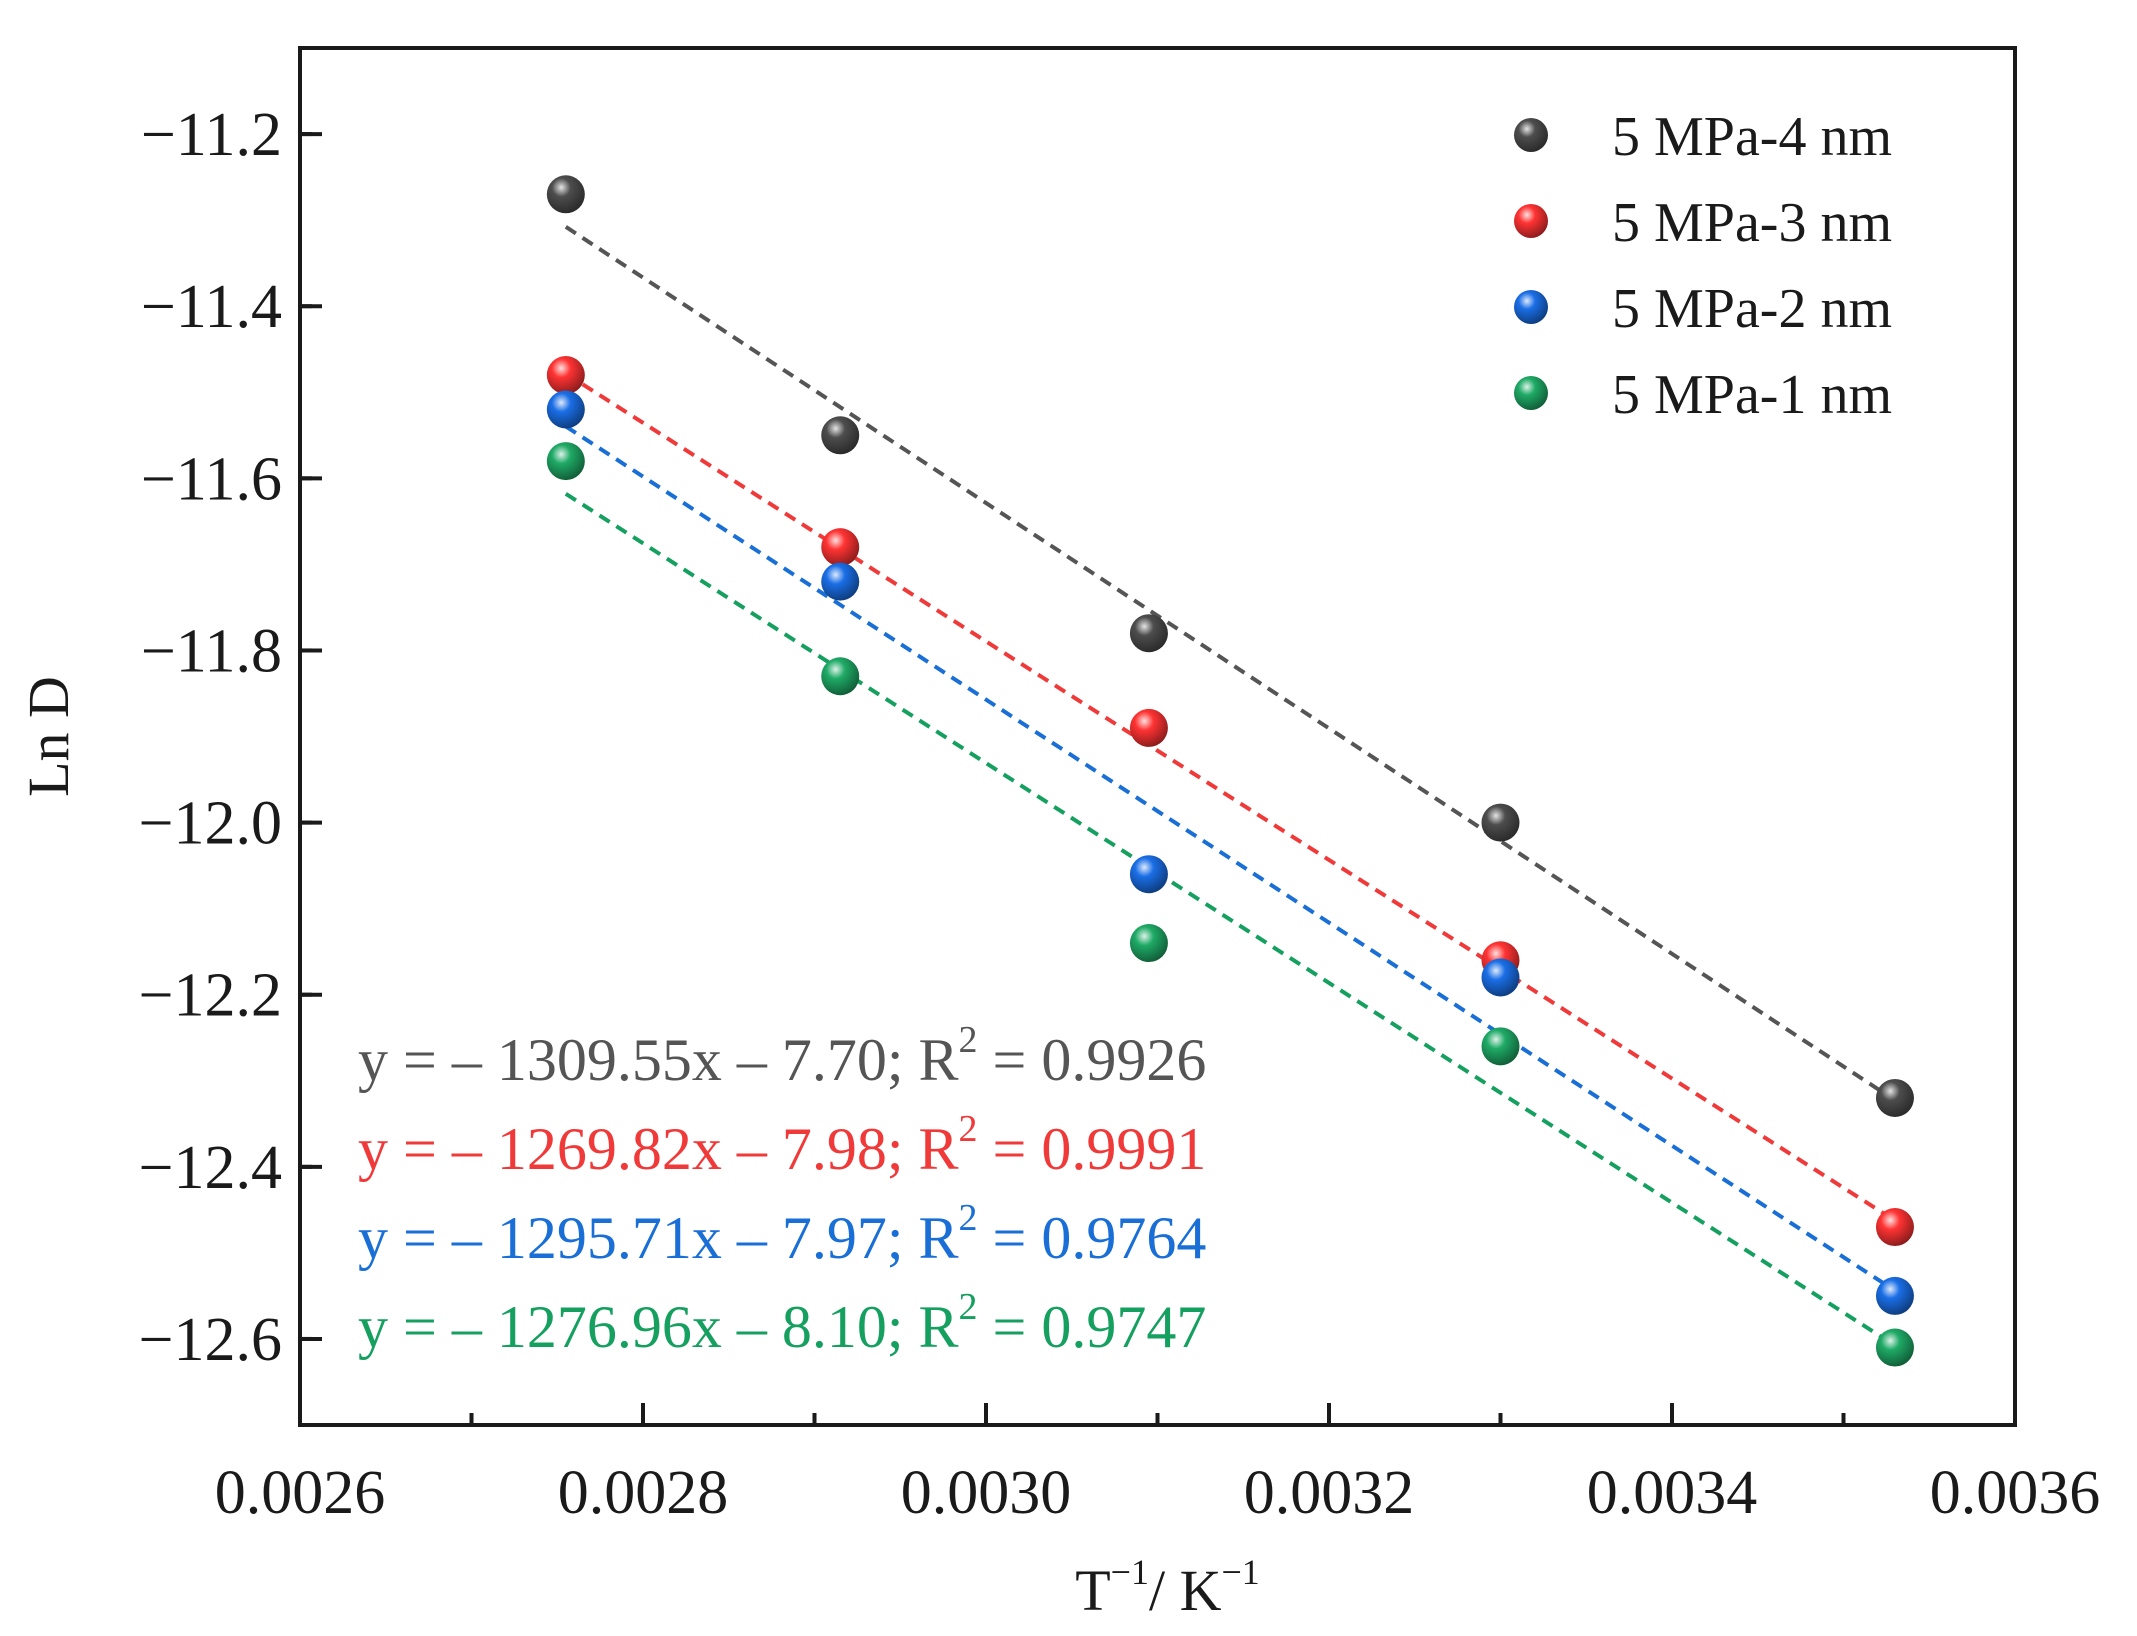  Describe the element at coordinates (1130, 1572) in the screenshot. I see `x-axis-title-sup1: −1` at that location.